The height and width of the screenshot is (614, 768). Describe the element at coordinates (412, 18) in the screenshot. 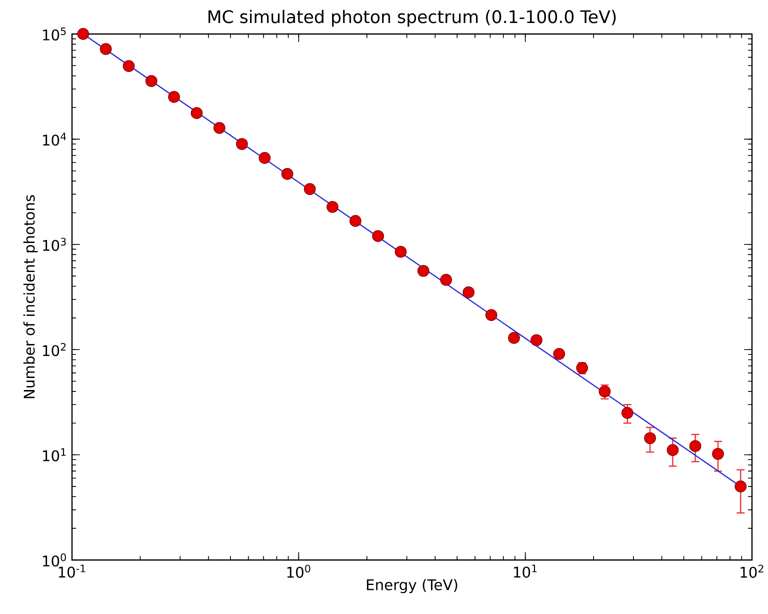

I see `chart-title: MC simulated photon spectrum (0.1-100.0 TeV)` at that location.